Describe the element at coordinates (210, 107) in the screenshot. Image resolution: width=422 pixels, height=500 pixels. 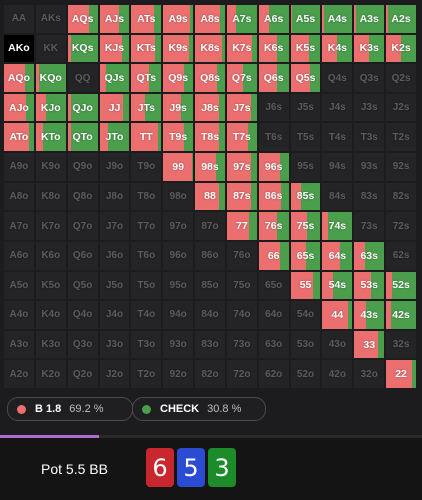
I see `hand-cell: J8s` at that location.